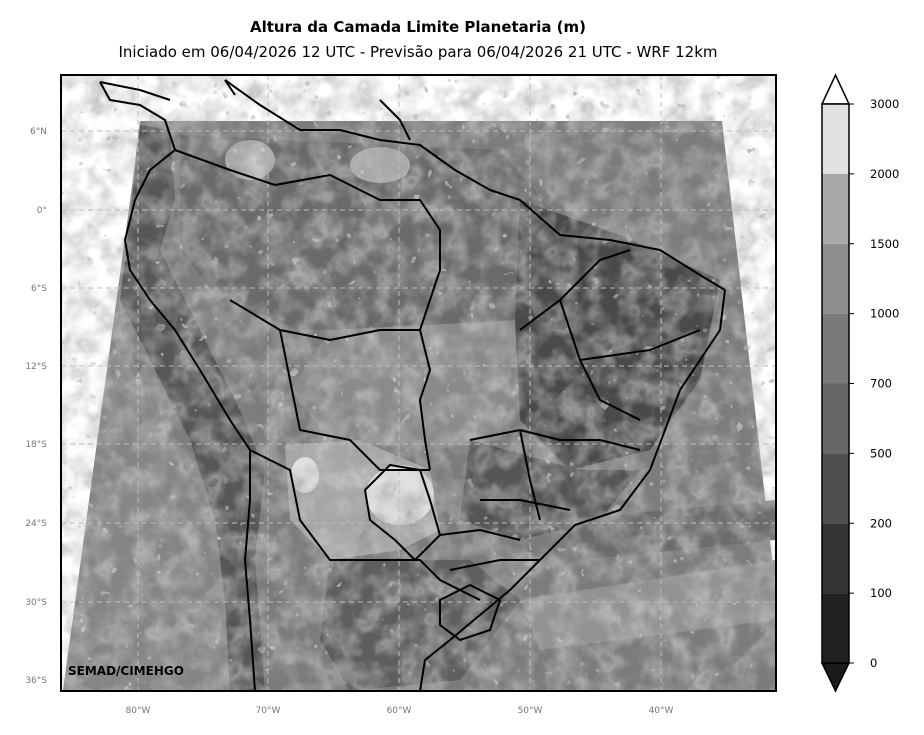  Describe the element at coordinates (36, 524) in the screenshot. I see `lat-label: 24°S` at that location.